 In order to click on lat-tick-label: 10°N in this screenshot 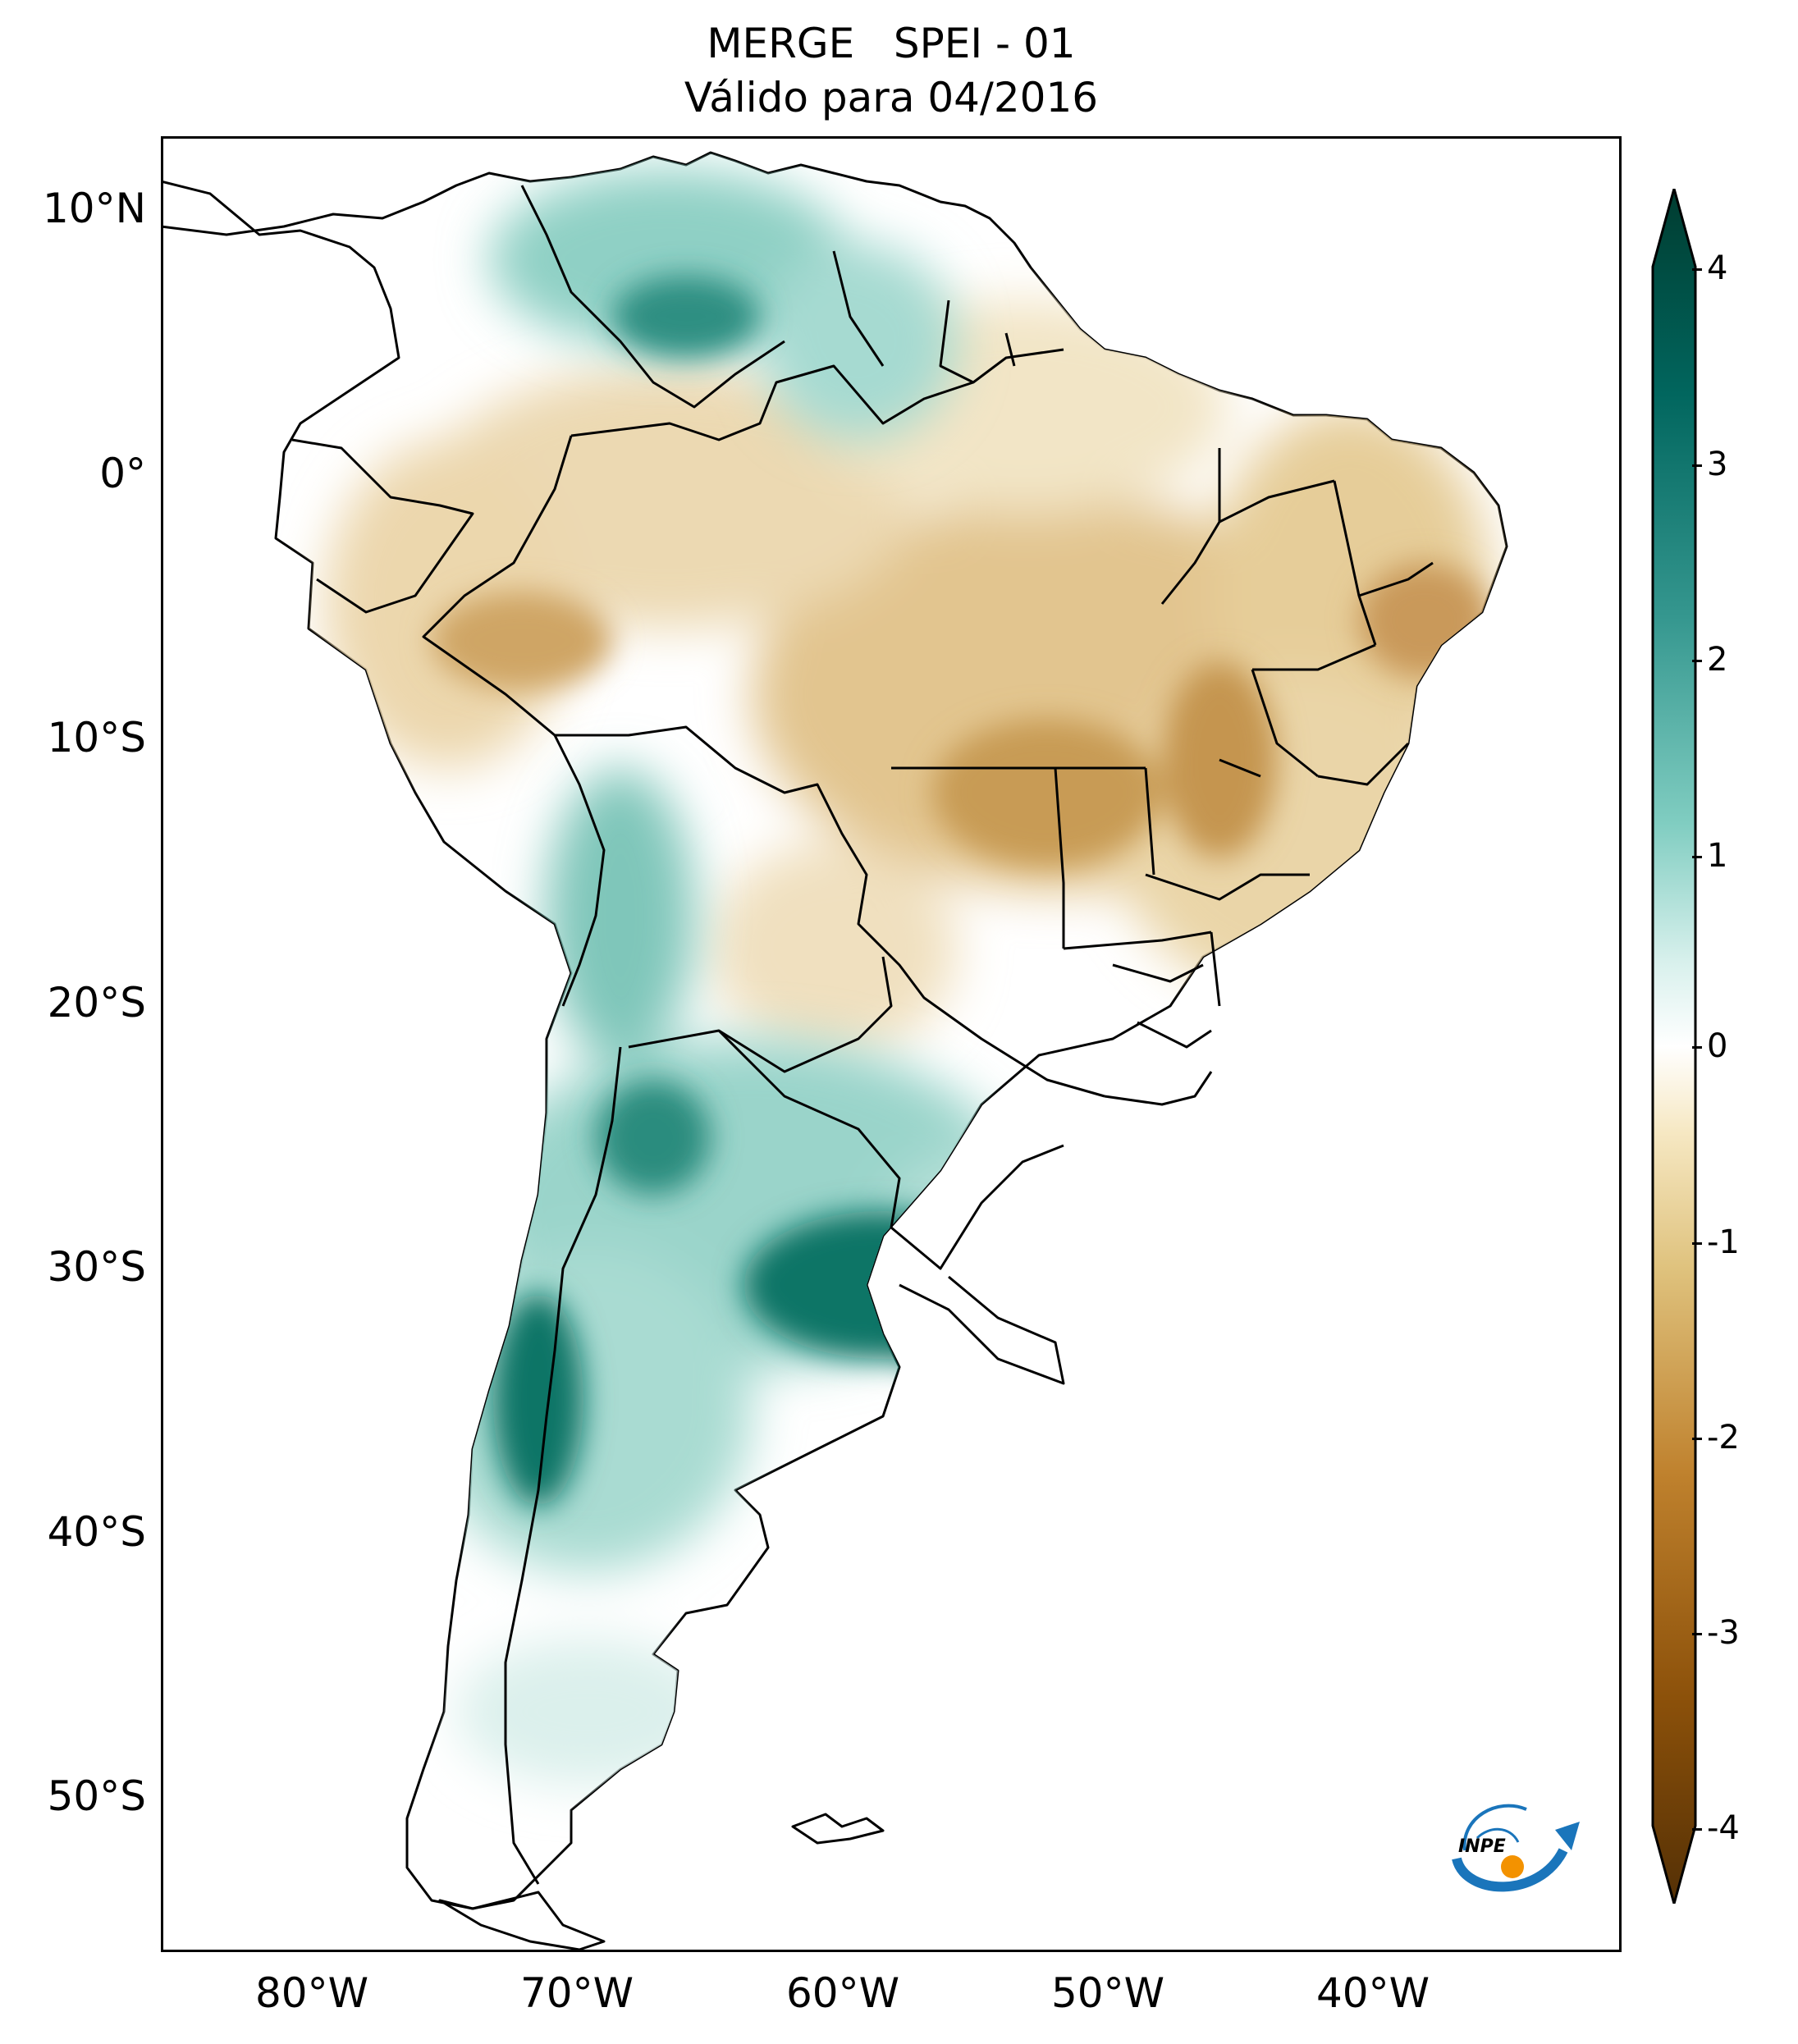, I will do `click(94, 208)`.